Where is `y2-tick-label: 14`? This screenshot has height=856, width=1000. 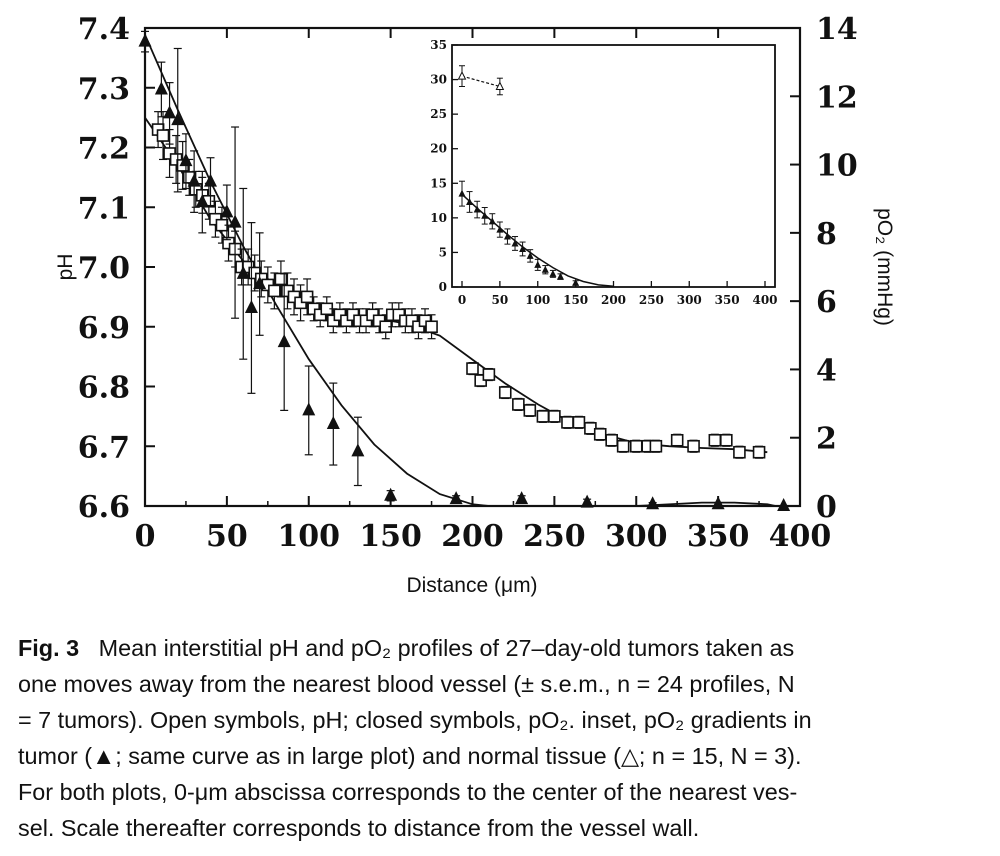
y2-tick-label: 14 is located at coordinates (837, 29).